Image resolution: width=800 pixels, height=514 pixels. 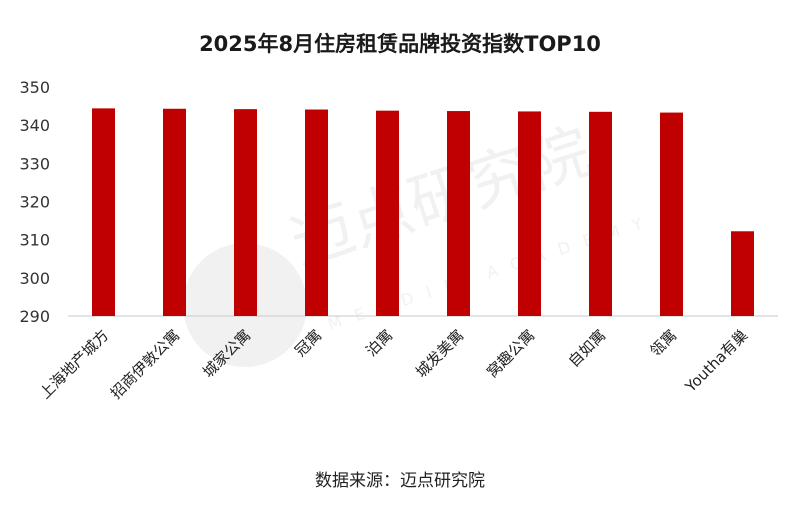 I want to click on category-label: 自如寓, so click(x=587, y=348).